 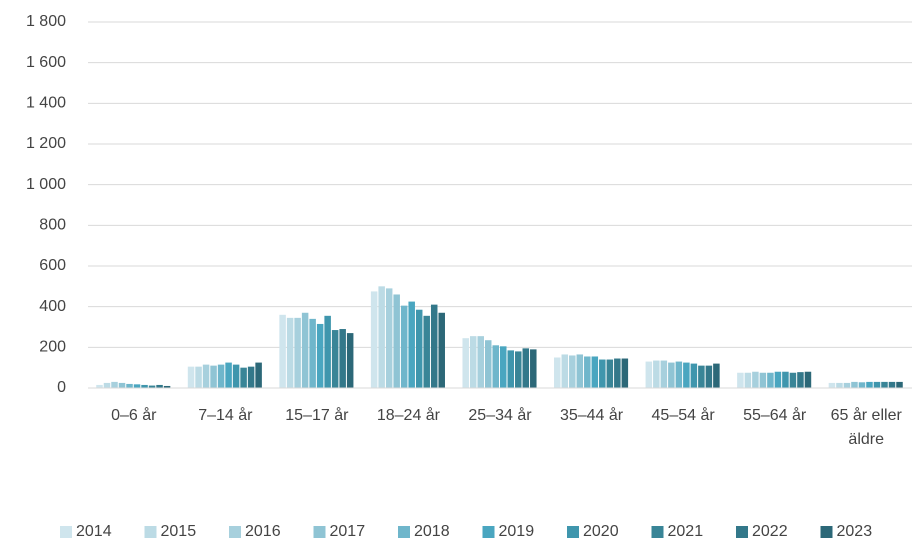 What do you see at coordinates (500, 415) in the screenshot?
I see `x-tick-label: 25–34 år` at bounding box center [500, 415].